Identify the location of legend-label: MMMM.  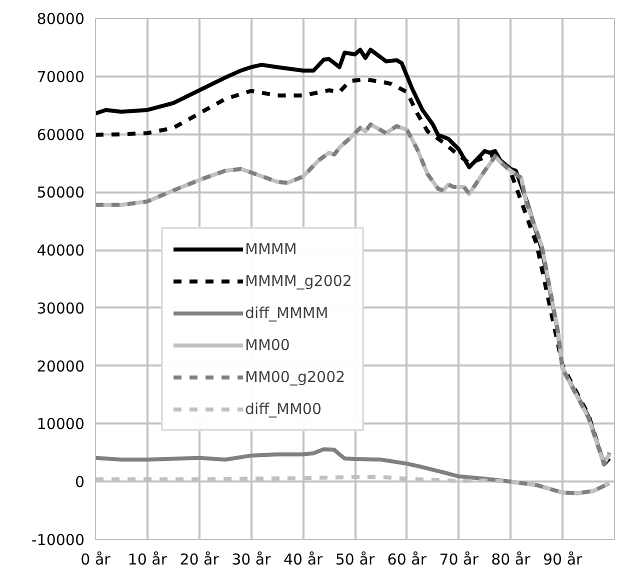
(271, 249).